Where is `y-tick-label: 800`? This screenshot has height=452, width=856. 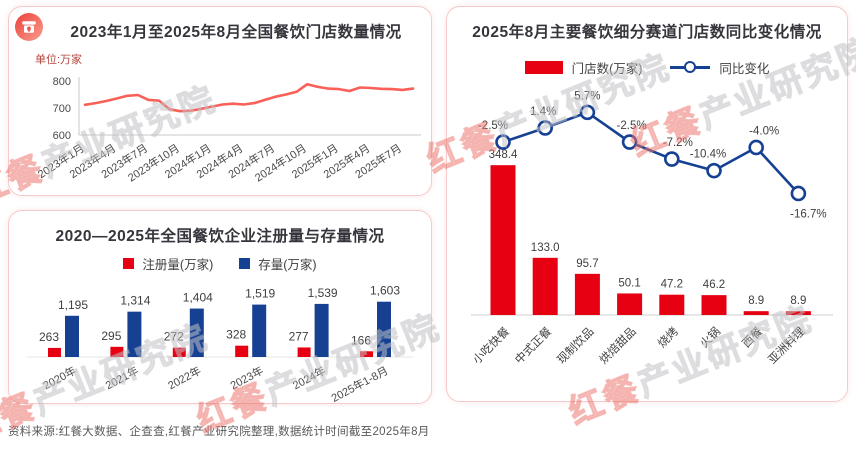 y-tick-label: 800 is located at coordinates (62, 82).